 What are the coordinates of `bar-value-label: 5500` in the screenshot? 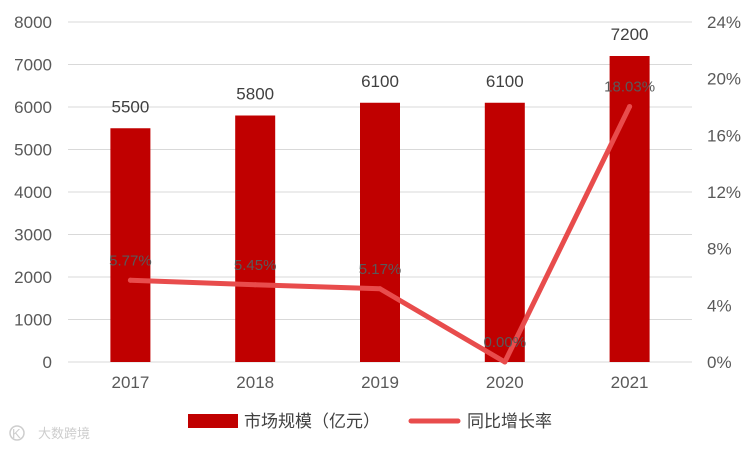 It's located at (130, 106).